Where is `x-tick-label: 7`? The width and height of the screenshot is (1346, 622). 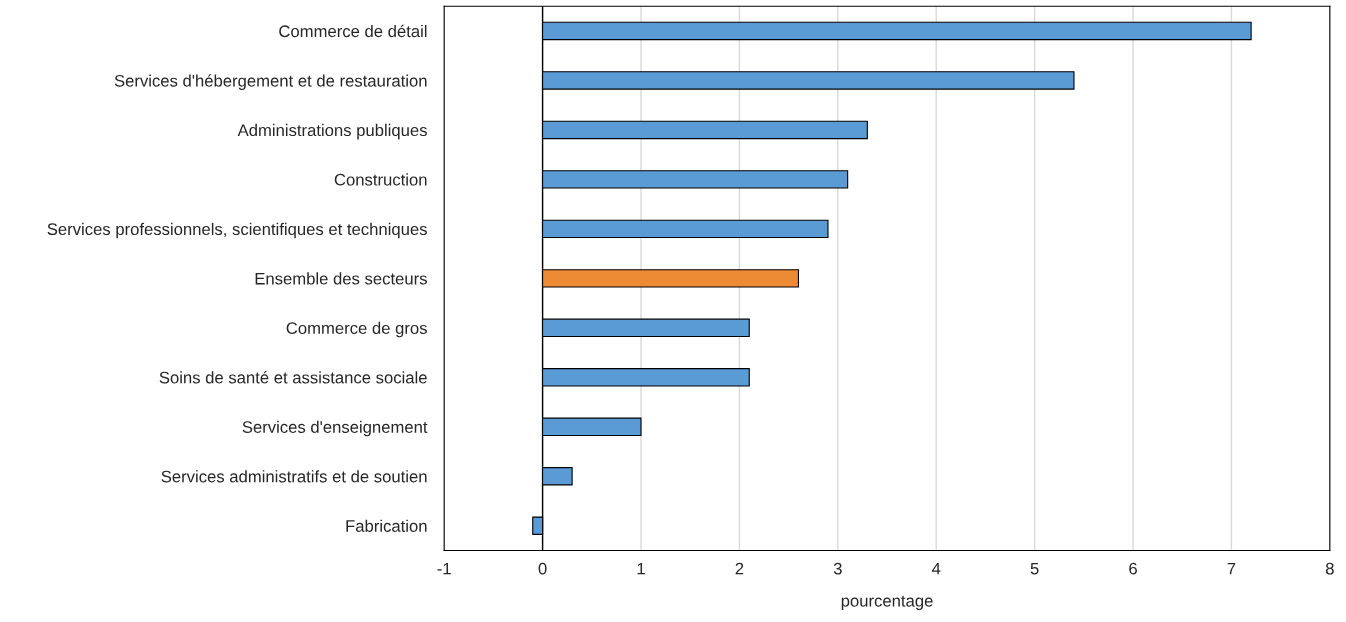
x-tick-label: 7 is located at coordinates (1231, 568).